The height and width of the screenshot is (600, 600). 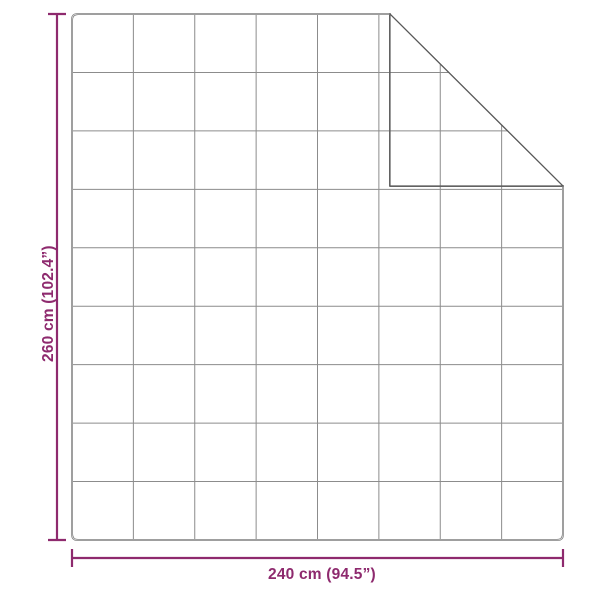 What do you see at coordinates (476, 100) in the screenshot?
I see `fold-crease-line` at bounding box center [476, 100].